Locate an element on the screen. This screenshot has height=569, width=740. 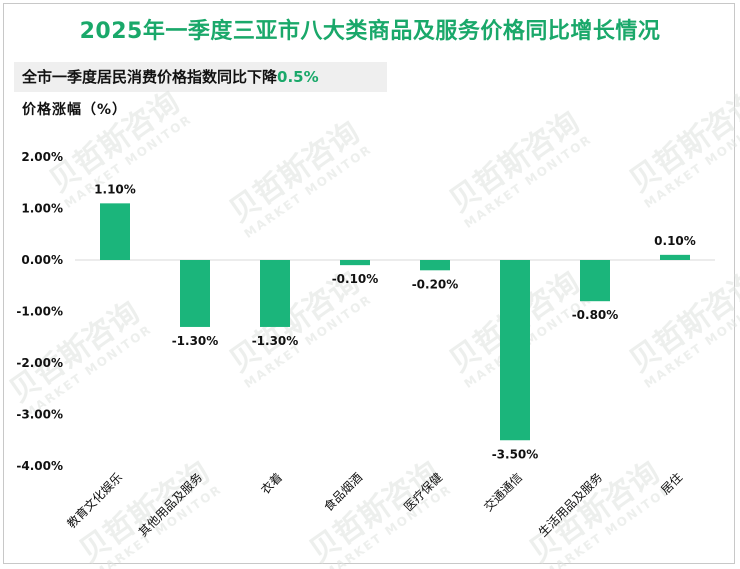
y-tick-label: -1.00% is located at coordinates (39, 312).